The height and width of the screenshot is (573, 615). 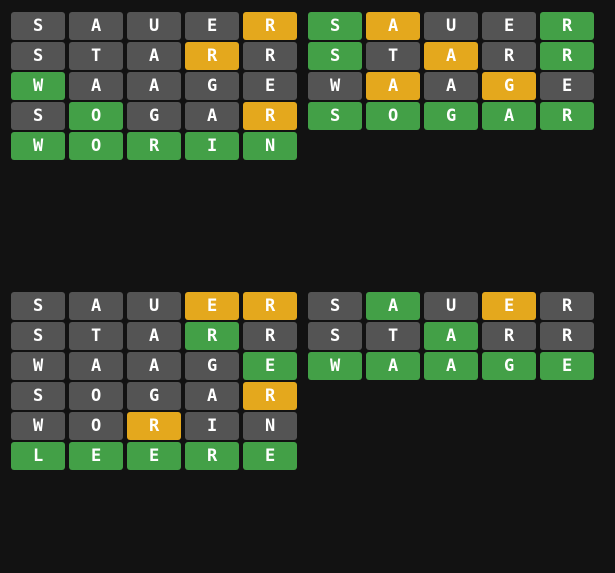 I want to click on guess-word: LEERE, so click(x=178, y=456).